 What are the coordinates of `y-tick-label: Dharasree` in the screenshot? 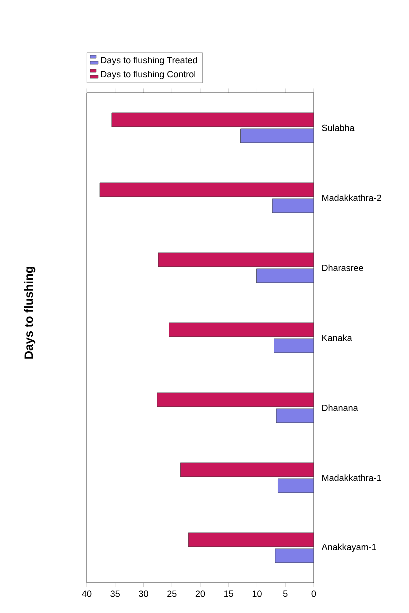 It's located at (343, 268).